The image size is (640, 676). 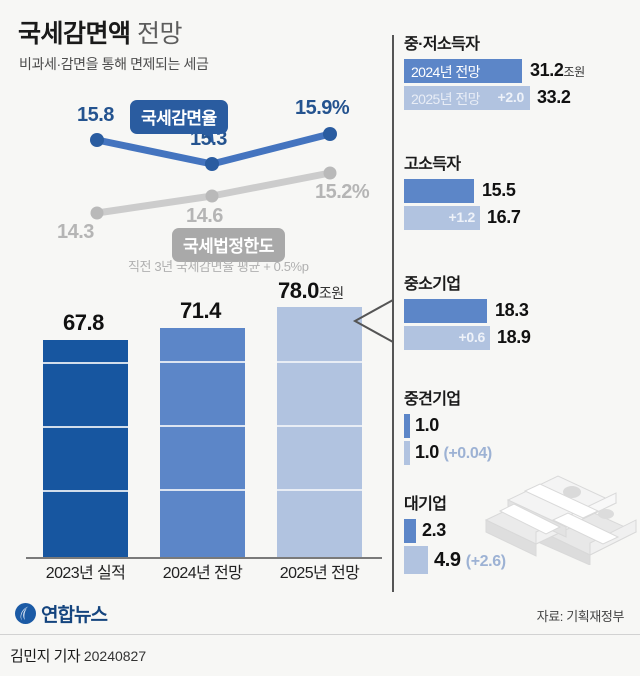 What do you see at coordinates (416, 560) in the screenshot?
I see `group-large-business-bar-2025` at bounding box center [416, 560].